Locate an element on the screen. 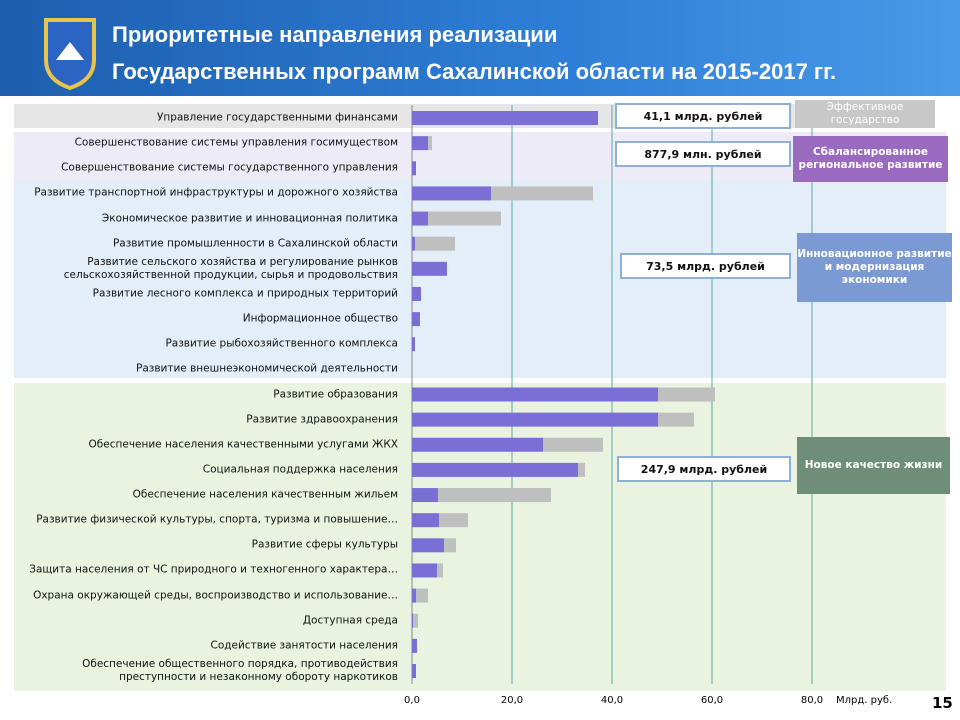  annotation: 41,1 млрд. рублей is located at coordinates (703, 116).